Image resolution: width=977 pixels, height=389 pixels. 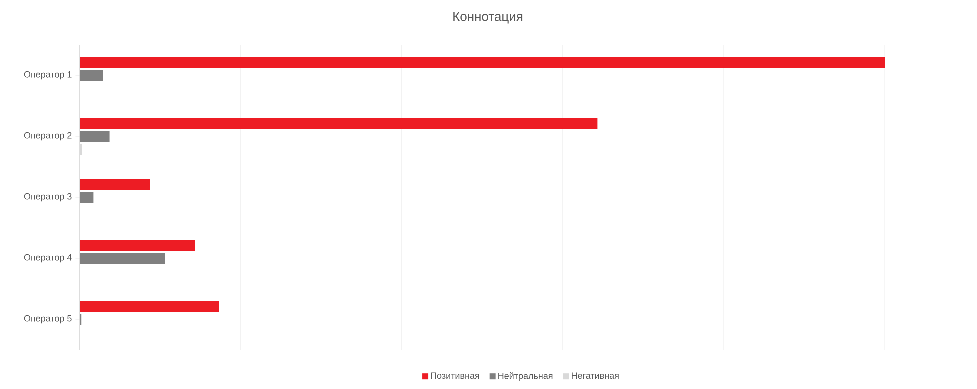 I want to click on y-tick-label: Оператор 5, so click(x=48, y=319).